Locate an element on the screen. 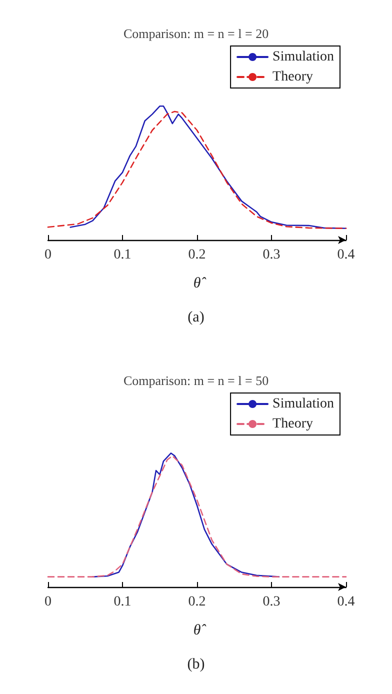  text: (b) is located at coordinates (196, 664).